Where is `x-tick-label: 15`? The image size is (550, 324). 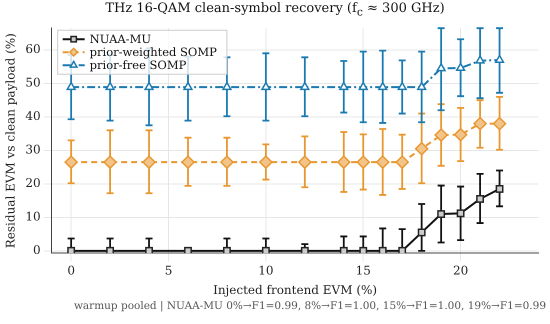
x-tick-label: 15 is located at coordinates (363, 271).